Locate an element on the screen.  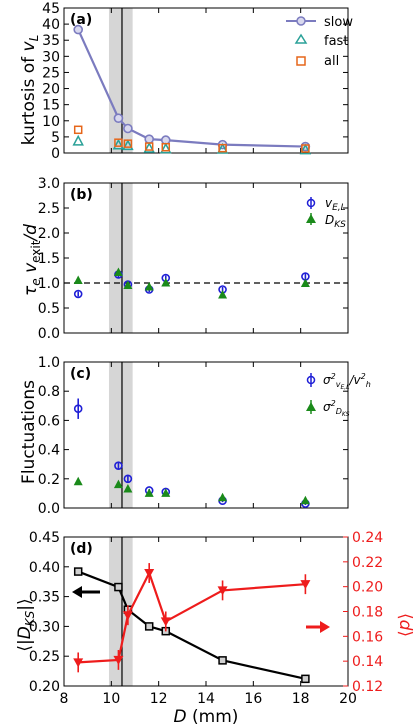
y-tick-label: 0.25 is located at coordinates (44, 657).